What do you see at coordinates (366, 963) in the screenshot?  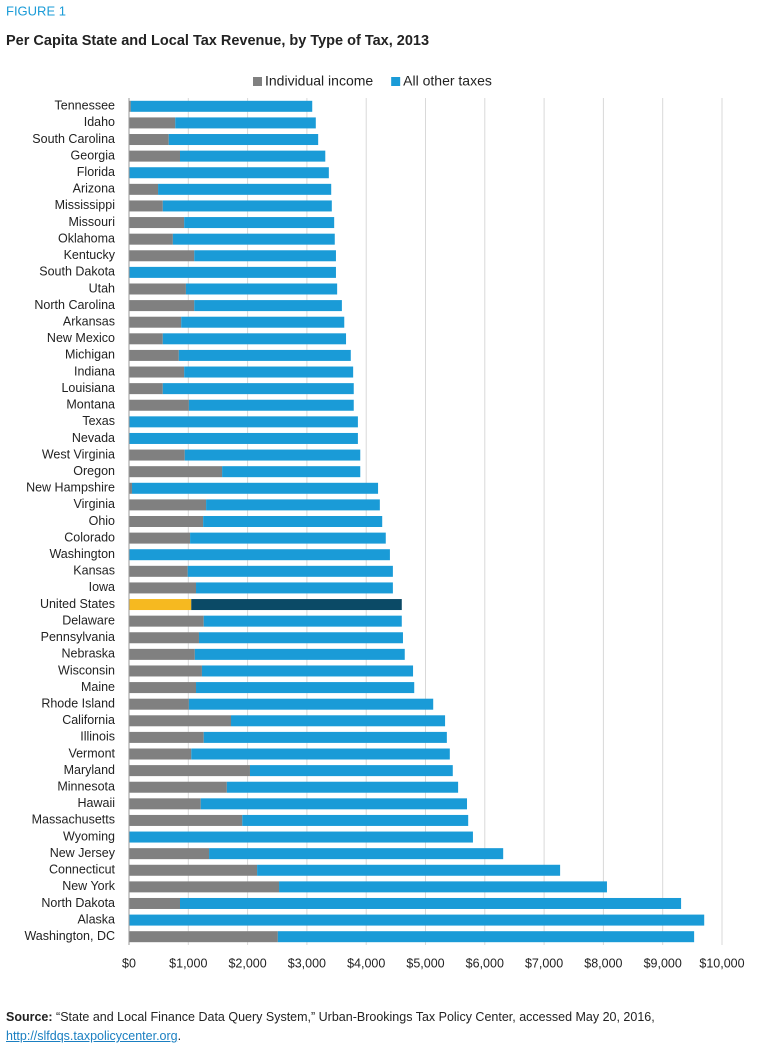 I see `x-tick-label: $4,000` at bounding box center [366, 963].